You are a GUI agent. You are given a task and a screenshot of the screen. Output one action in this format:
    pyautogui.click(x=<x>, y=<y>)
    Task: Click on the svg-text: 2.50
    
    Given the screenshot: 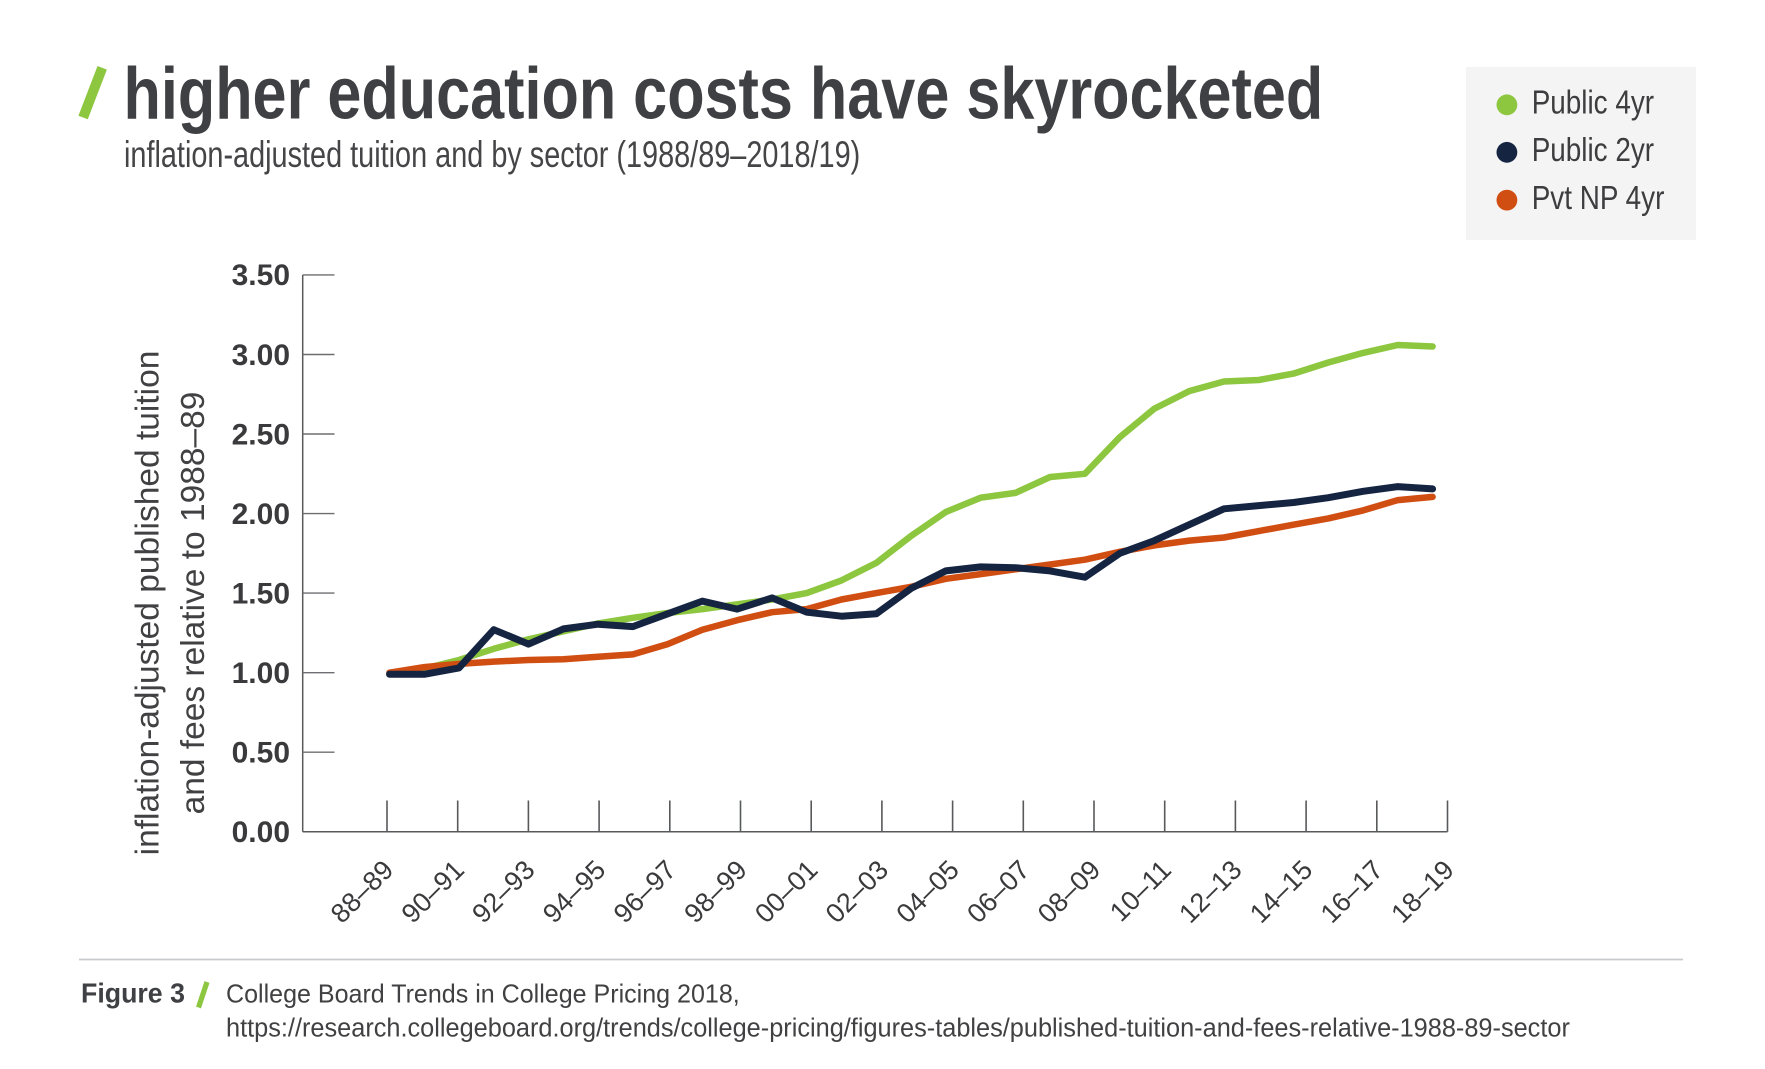 What is the action you would take?
    pyautogui.click(x=261, y=434)
    